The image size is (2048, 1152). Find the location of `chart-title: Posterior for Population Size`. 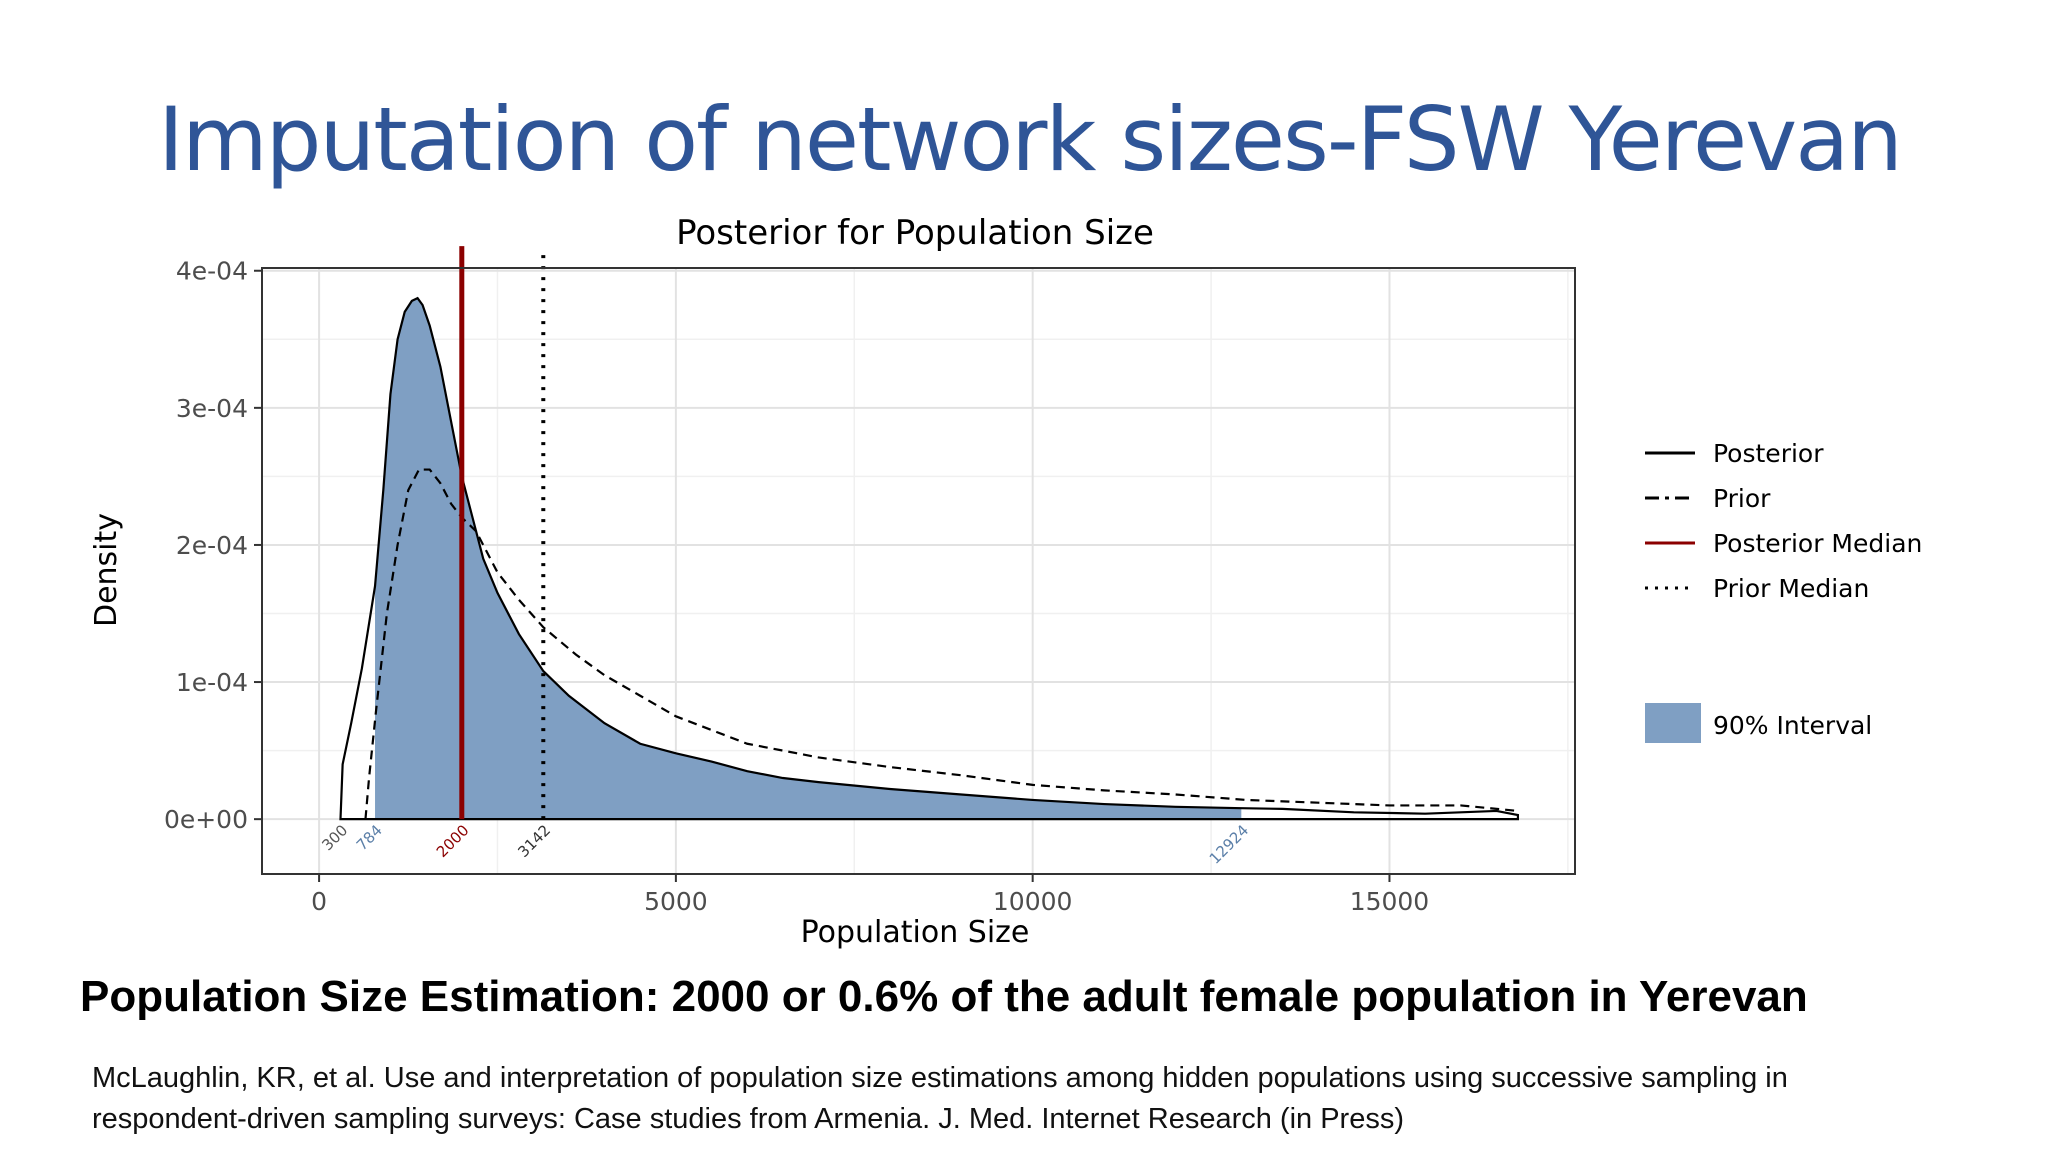

chart-title: Posterior for Population Size is located at coordinates (915, 233).